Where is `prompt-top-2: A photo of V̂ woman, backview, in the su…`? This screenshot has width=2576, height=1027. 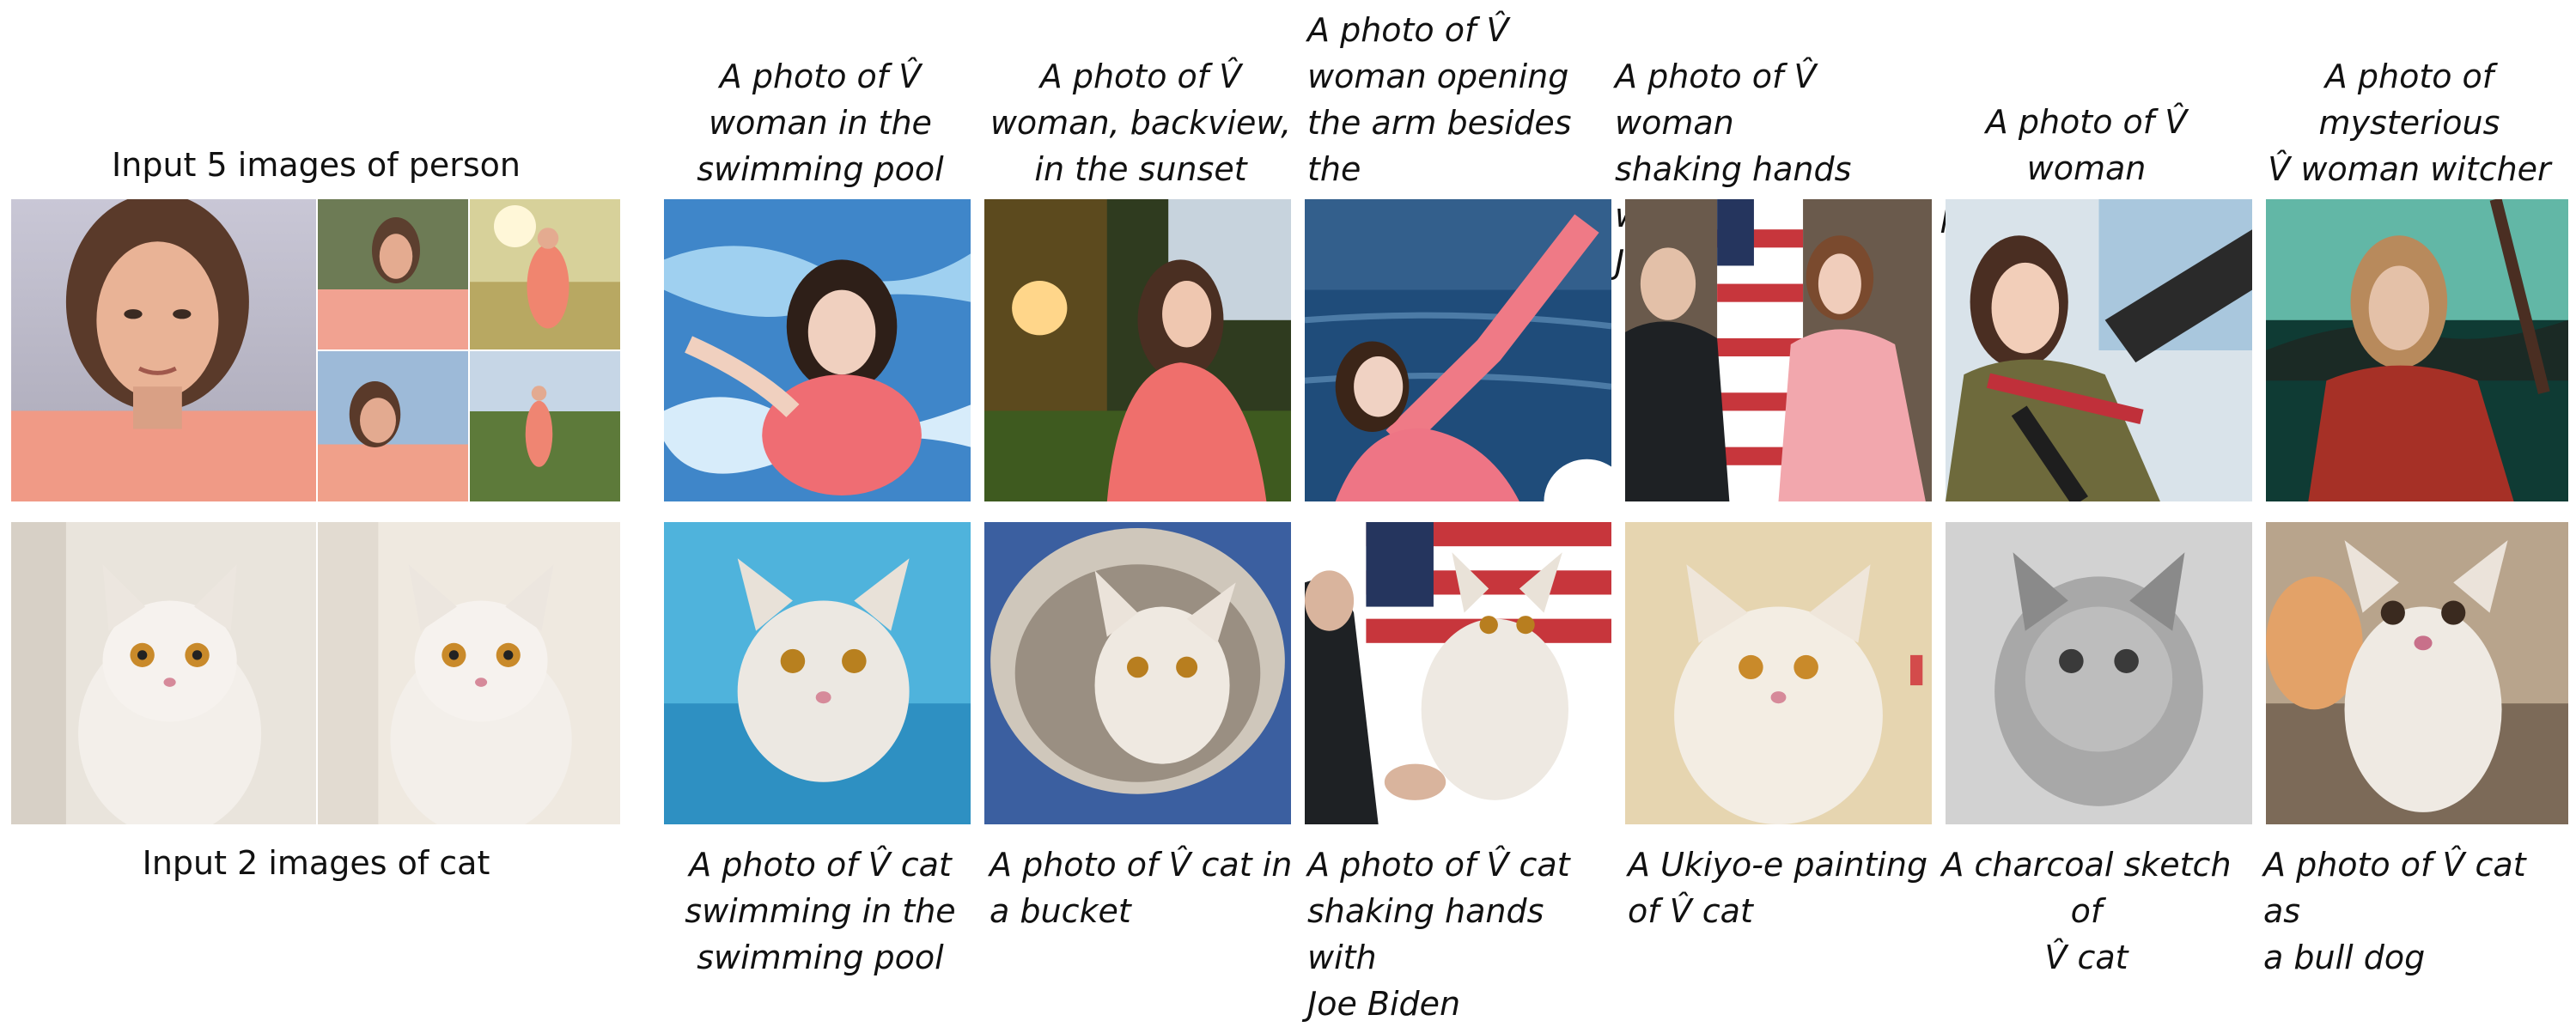 prompt-top-2: A photo of V̂ woman, backview, in the su… is located at coordinates (1141, 123).